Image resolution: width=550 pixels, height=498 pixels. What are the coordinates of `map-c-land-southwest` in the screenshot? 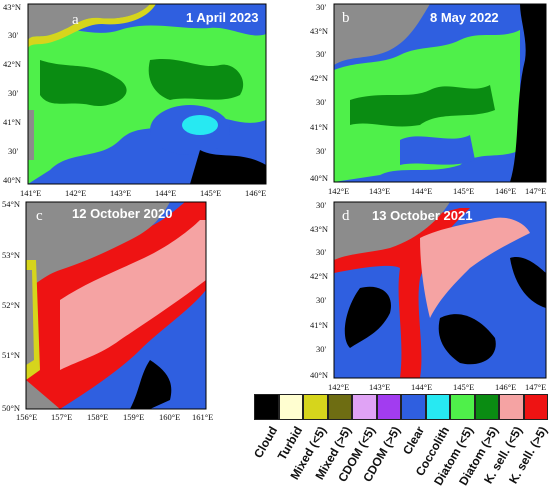 It's located at (43, 394).